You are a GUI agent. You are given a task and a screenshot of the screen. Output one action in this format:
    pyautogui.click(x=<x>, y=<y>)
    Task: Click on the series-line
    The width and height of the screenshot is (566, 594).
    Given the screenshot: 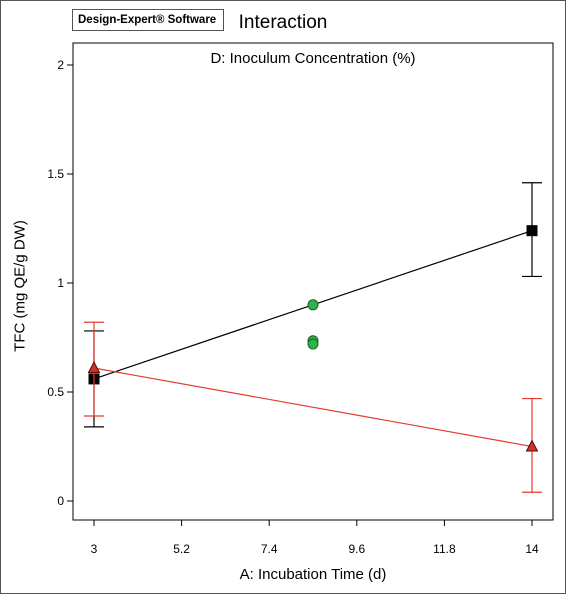 What is the action you would take?
    pyautogui.click(x=313, y=407)
    